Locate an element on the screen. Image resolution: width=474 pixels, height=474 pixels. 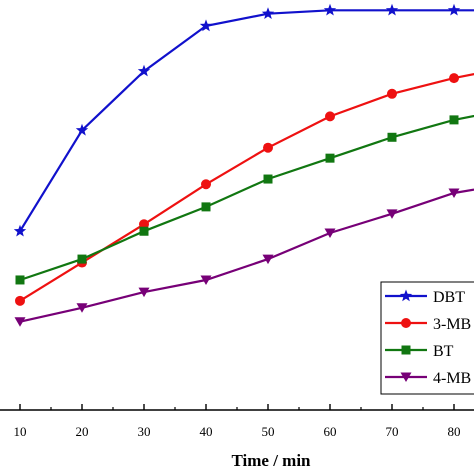
x-tick-label: 40 is located at coordinates (206, 431).